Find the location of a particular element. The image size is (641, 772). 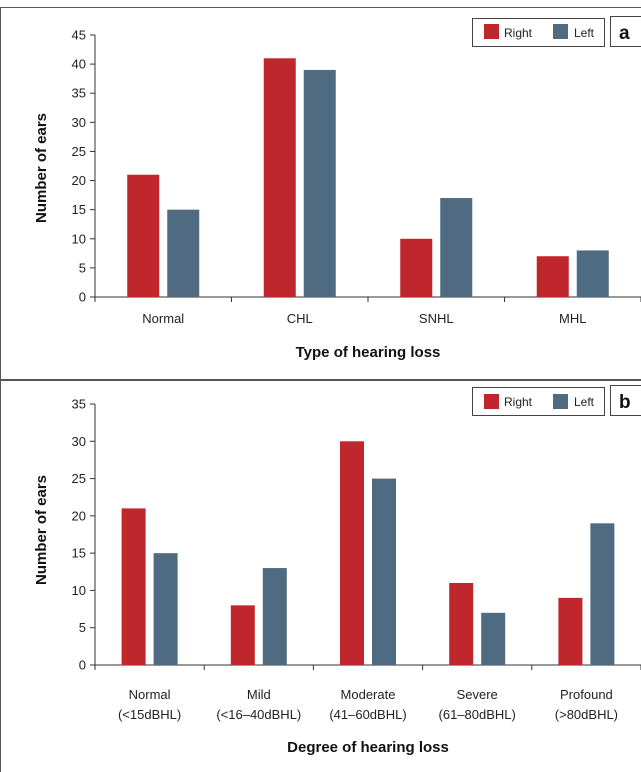

panel-b-x-axis-title: Degree of hearing loss is located at coordinates (368, 747).